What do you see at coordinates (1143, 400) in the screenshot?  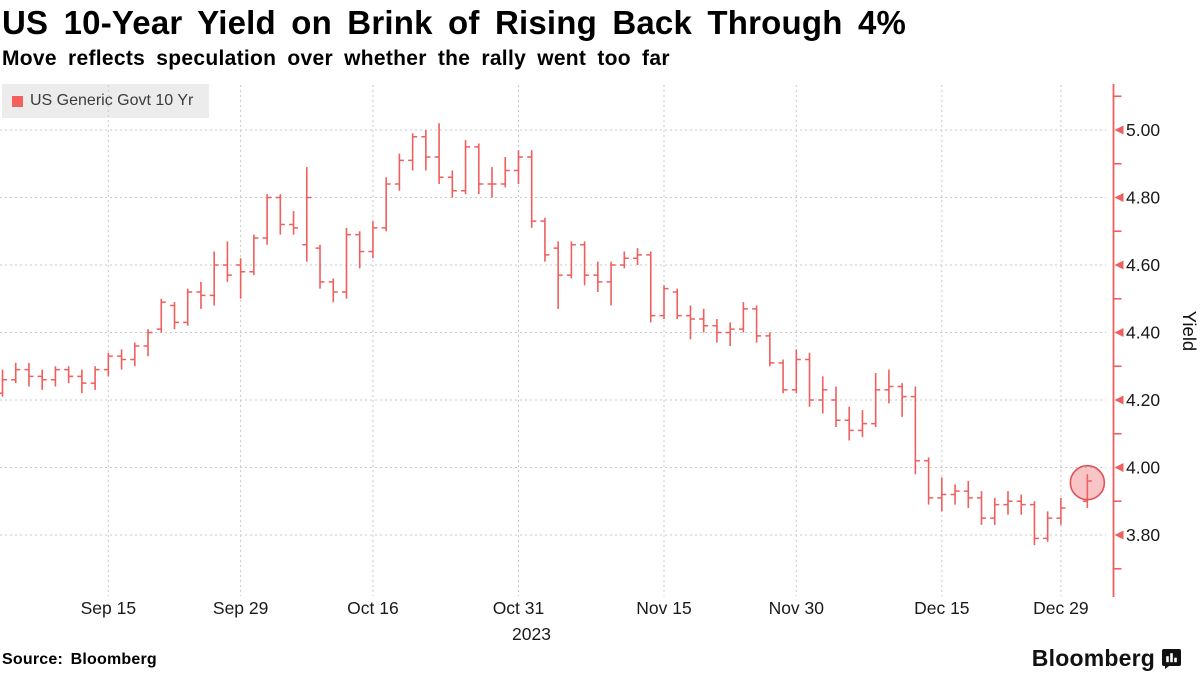 I see `y-tick-label: 4.20` at bounding box center [1143, 400].